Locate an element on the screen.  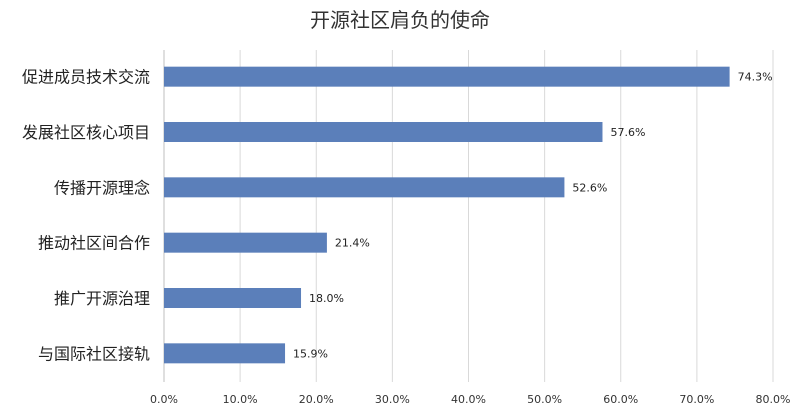
category-label: 促进成员技术交流 is located at coordinates (86, 77).